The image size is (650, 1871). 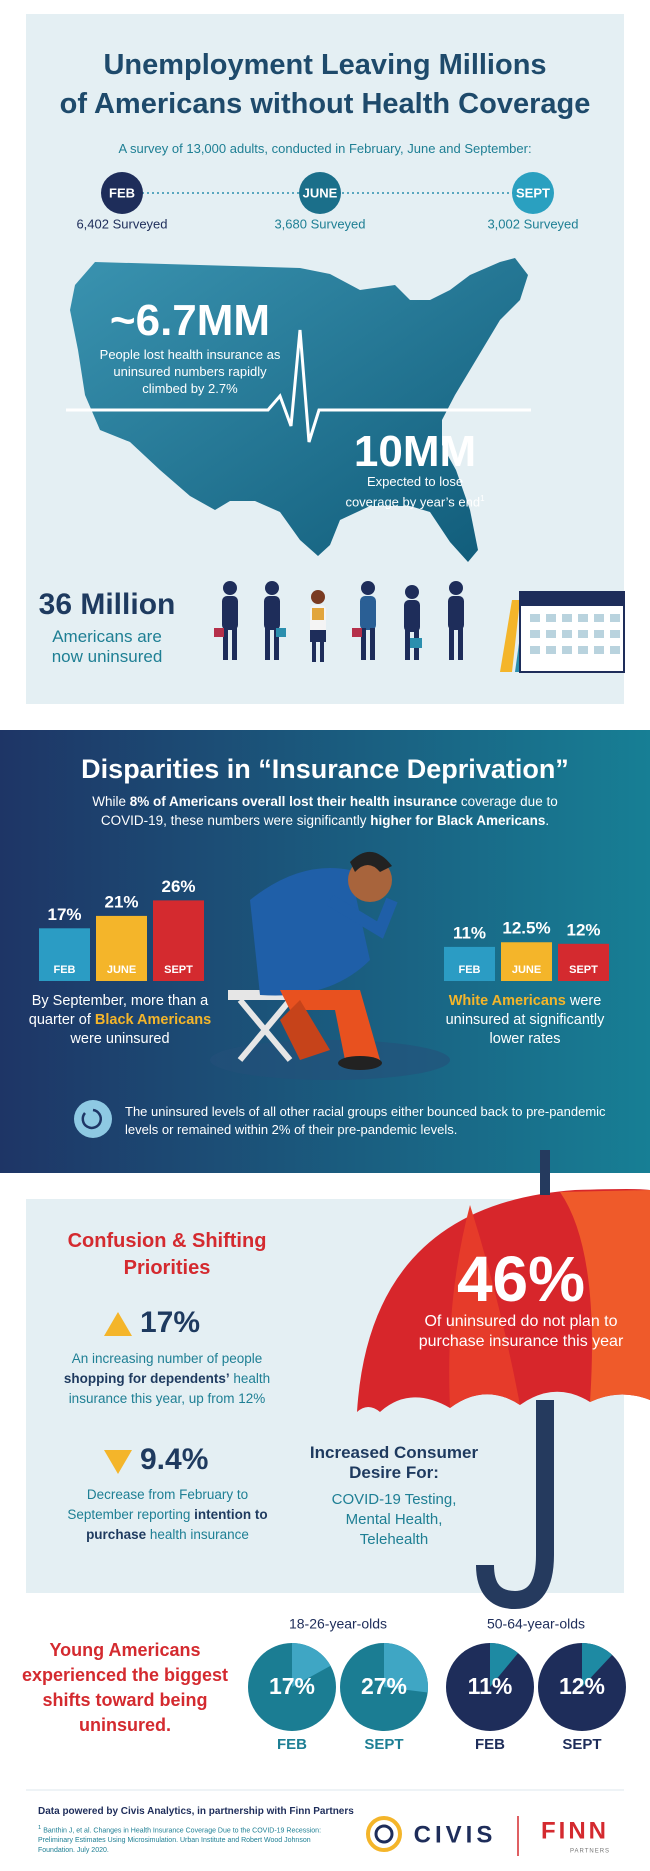 What do you see at coordinates (503, 1380) in the screenshot?
I see `umbrella-illustration` at bounding box center [503, 1380].